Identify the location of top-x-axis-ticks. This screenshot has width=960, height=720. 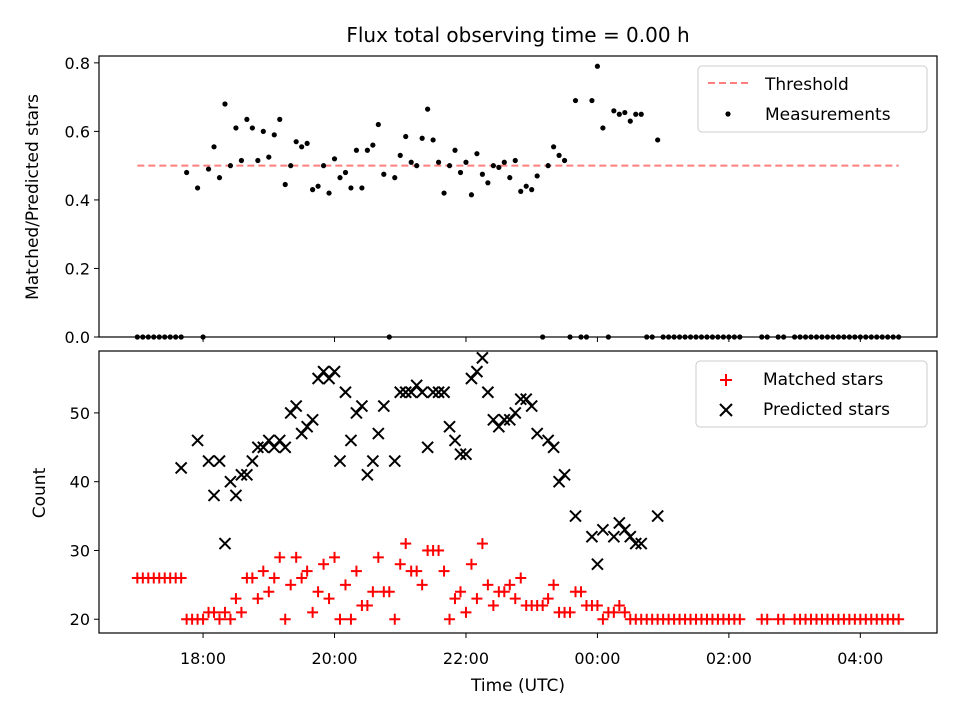
(531, 339).